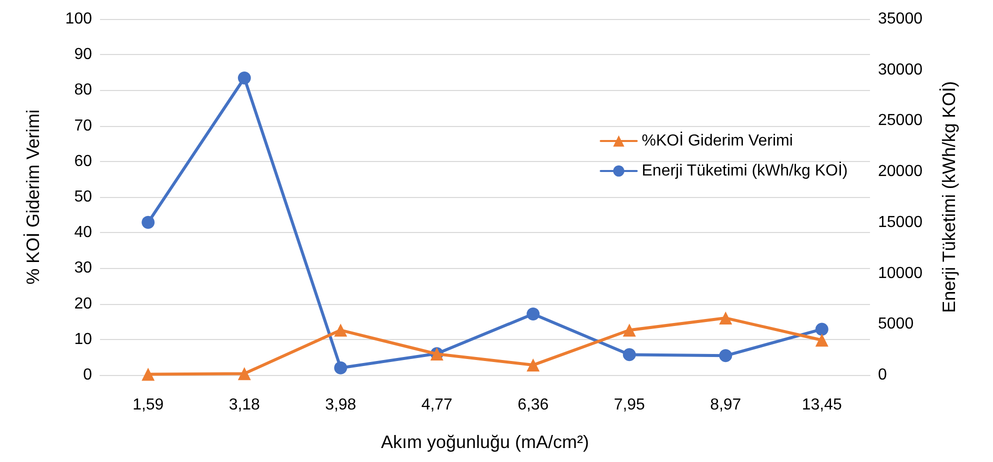  What do you see at coordinates (83, 233) in the screenshot?
I see `y-tick-label: 40` at bounding box center [83, 233].